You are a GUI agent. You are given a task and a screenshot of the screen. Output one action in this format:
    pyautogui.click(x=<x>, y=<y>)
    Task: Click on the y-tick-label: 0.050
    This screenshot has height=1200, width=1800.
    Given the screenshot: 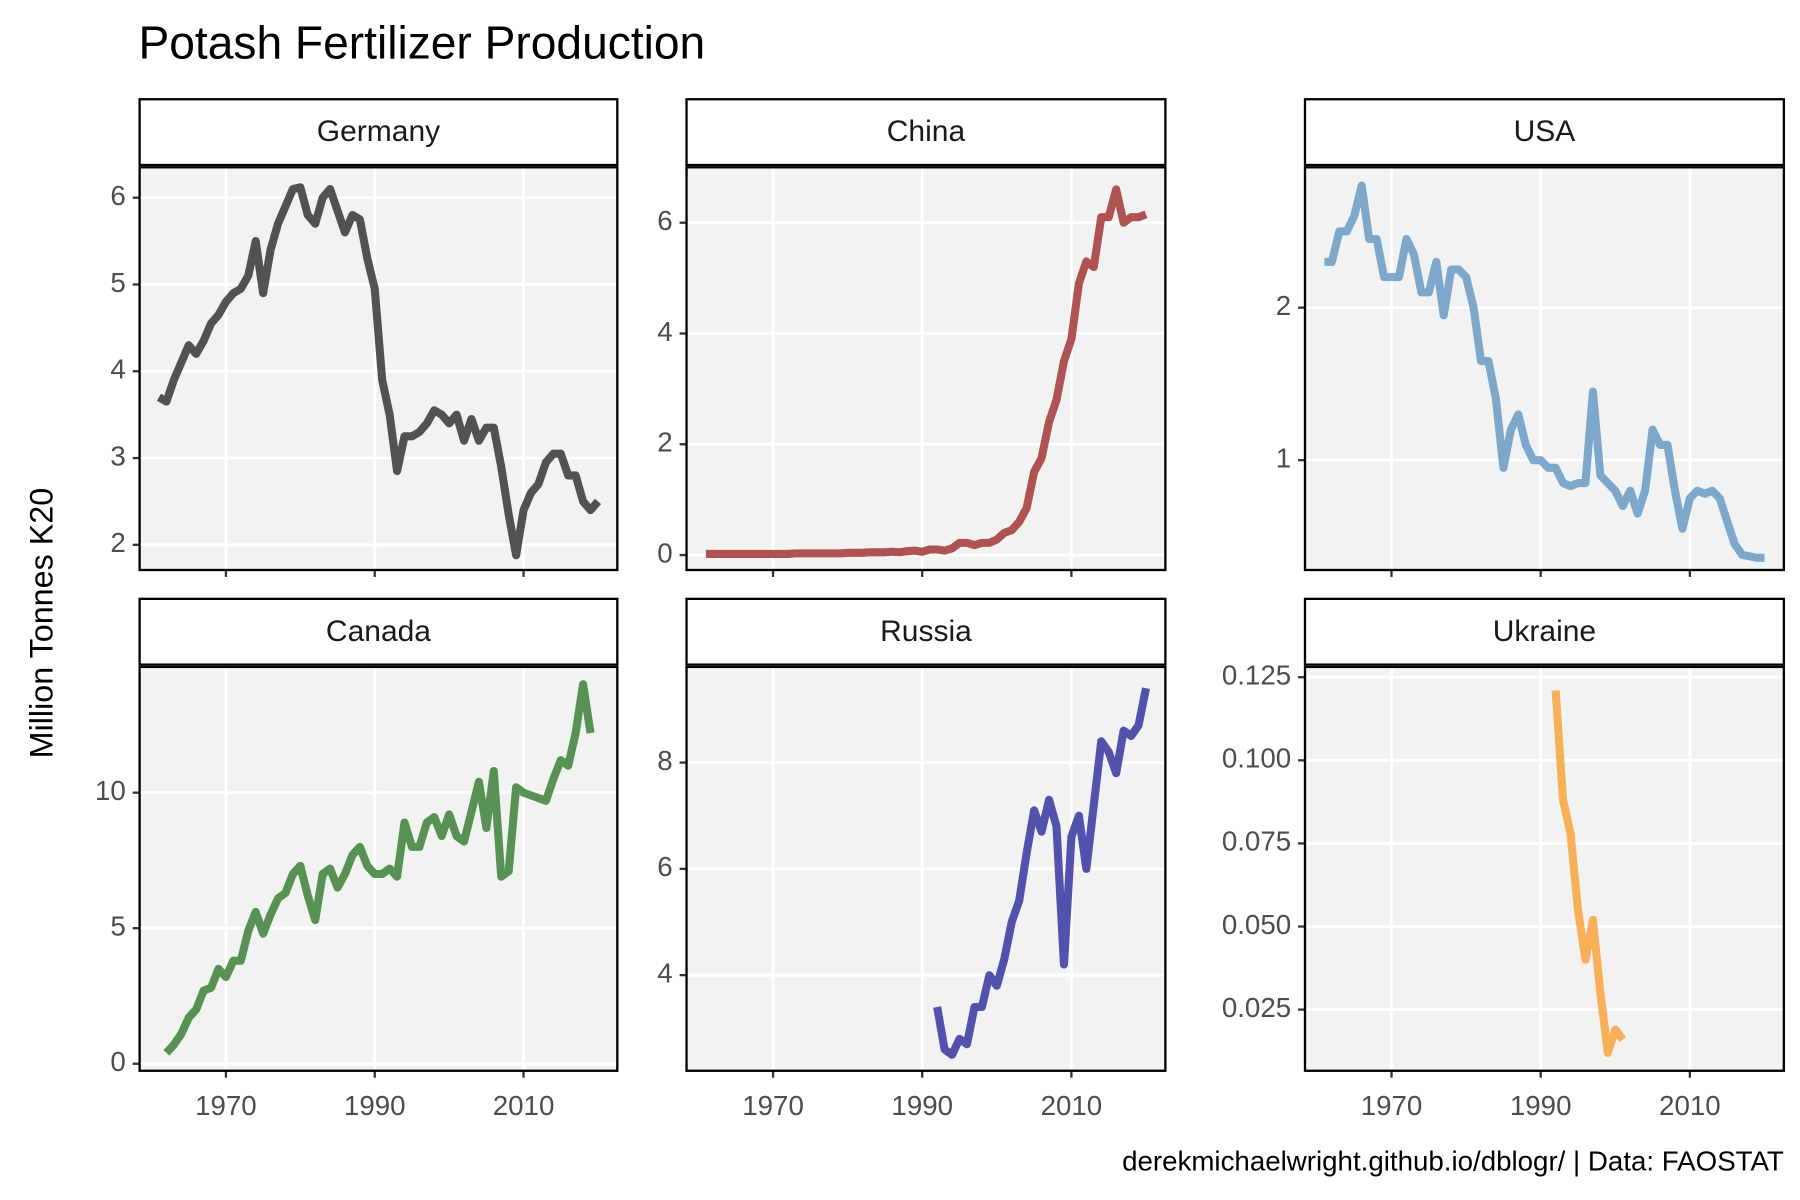 What is the action you would take?
    pyautogui.click(x=1256, y=924)
    